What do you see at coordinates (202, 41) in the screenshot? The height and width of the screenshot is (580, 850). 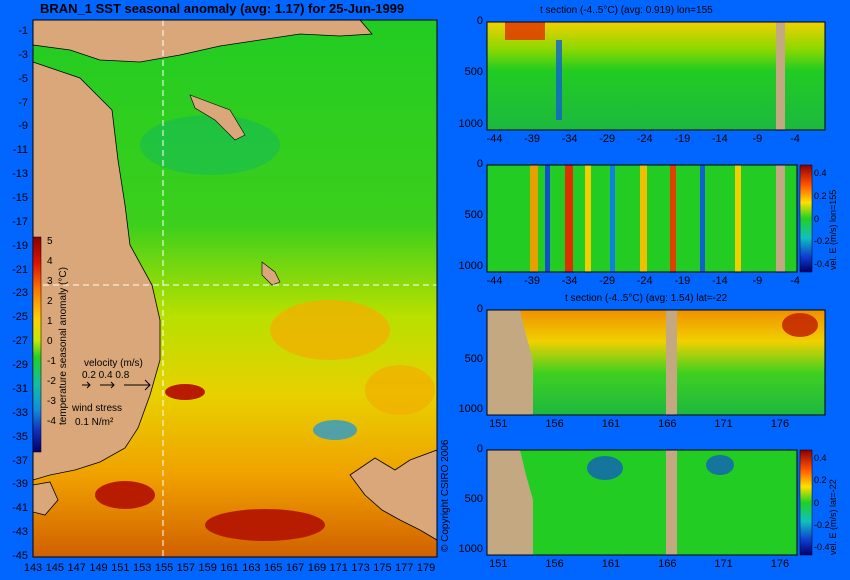 I see `new-guinea-land` at bounding box center [202, 41].